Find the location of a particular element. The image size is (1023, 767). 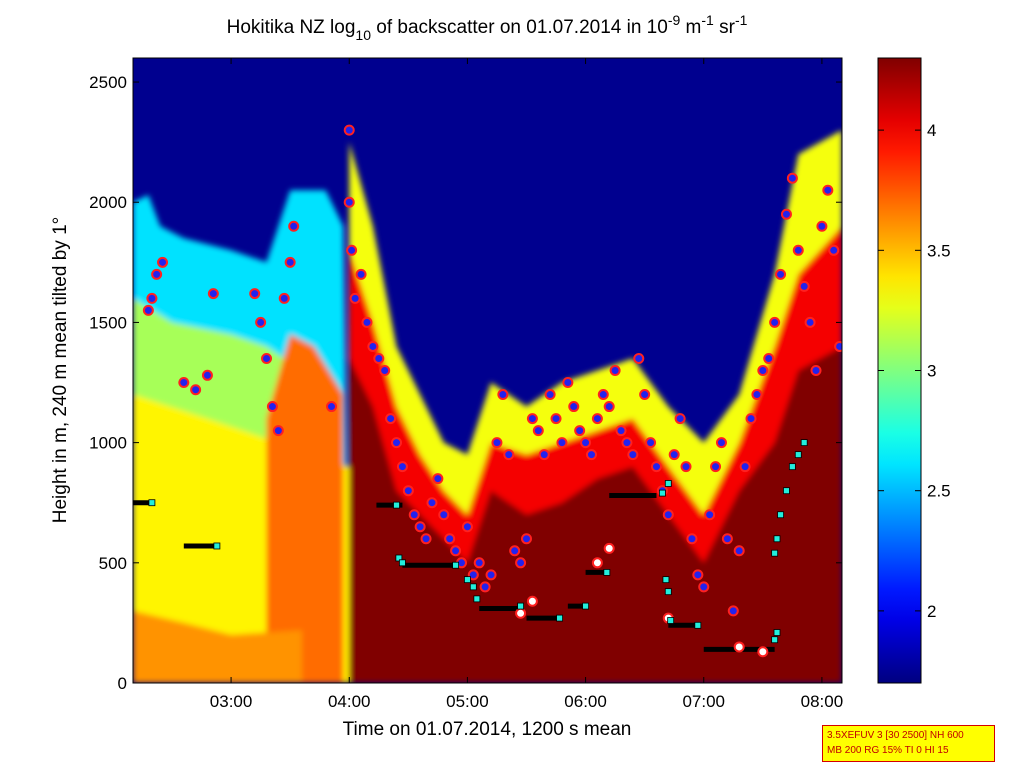

info-line-1: 3.5XEFUV 3 [30 2500] NH 600 is located at coordinates (895, 735).